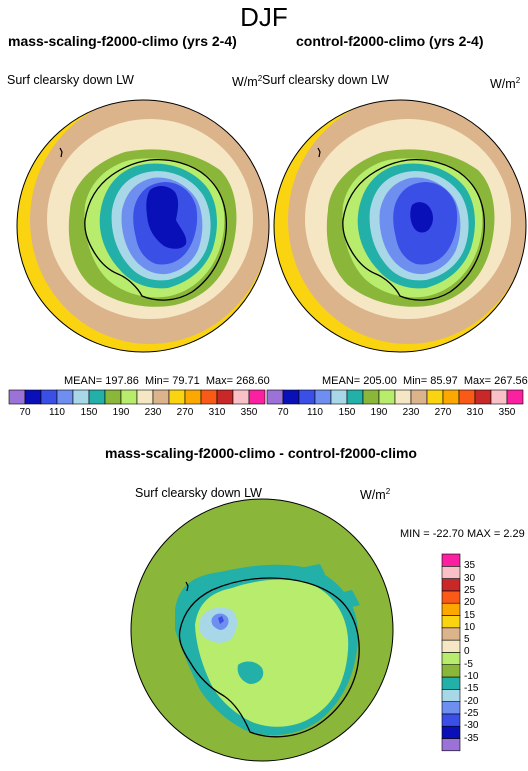 This screenshot has width=528, height=771. I want to click on panel-1-title: mass-scaling-f2000-climo (yrs 2-4), so click(122, 41).